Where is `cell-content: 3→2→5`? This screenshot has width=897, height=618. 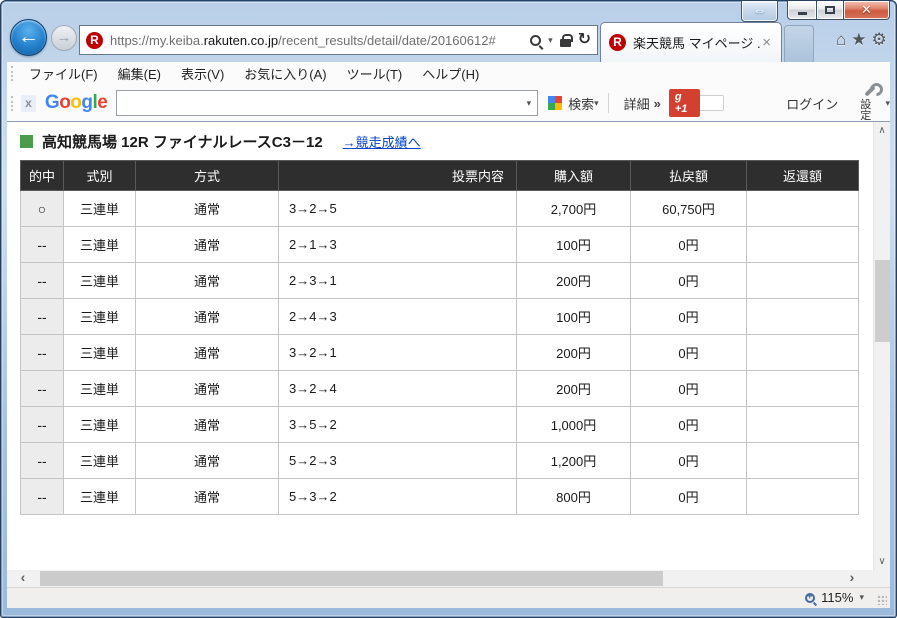
cell-content: 3→2→5 is located at coordinates (397, 208).